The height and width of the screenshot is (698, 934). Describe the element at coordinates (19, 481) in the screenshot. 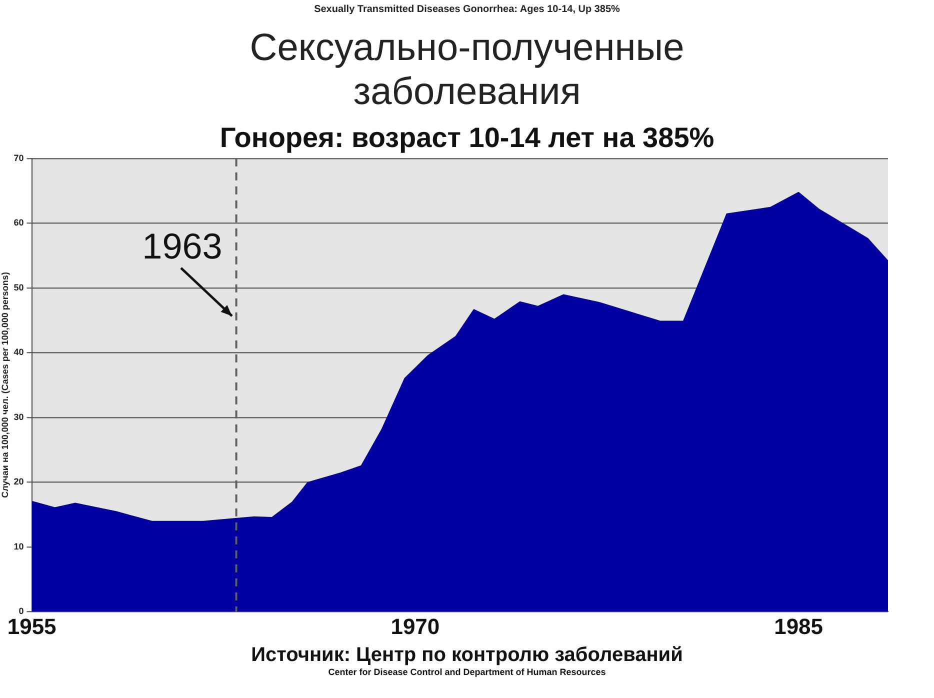

I see `y-tick-label: 20` at that location.